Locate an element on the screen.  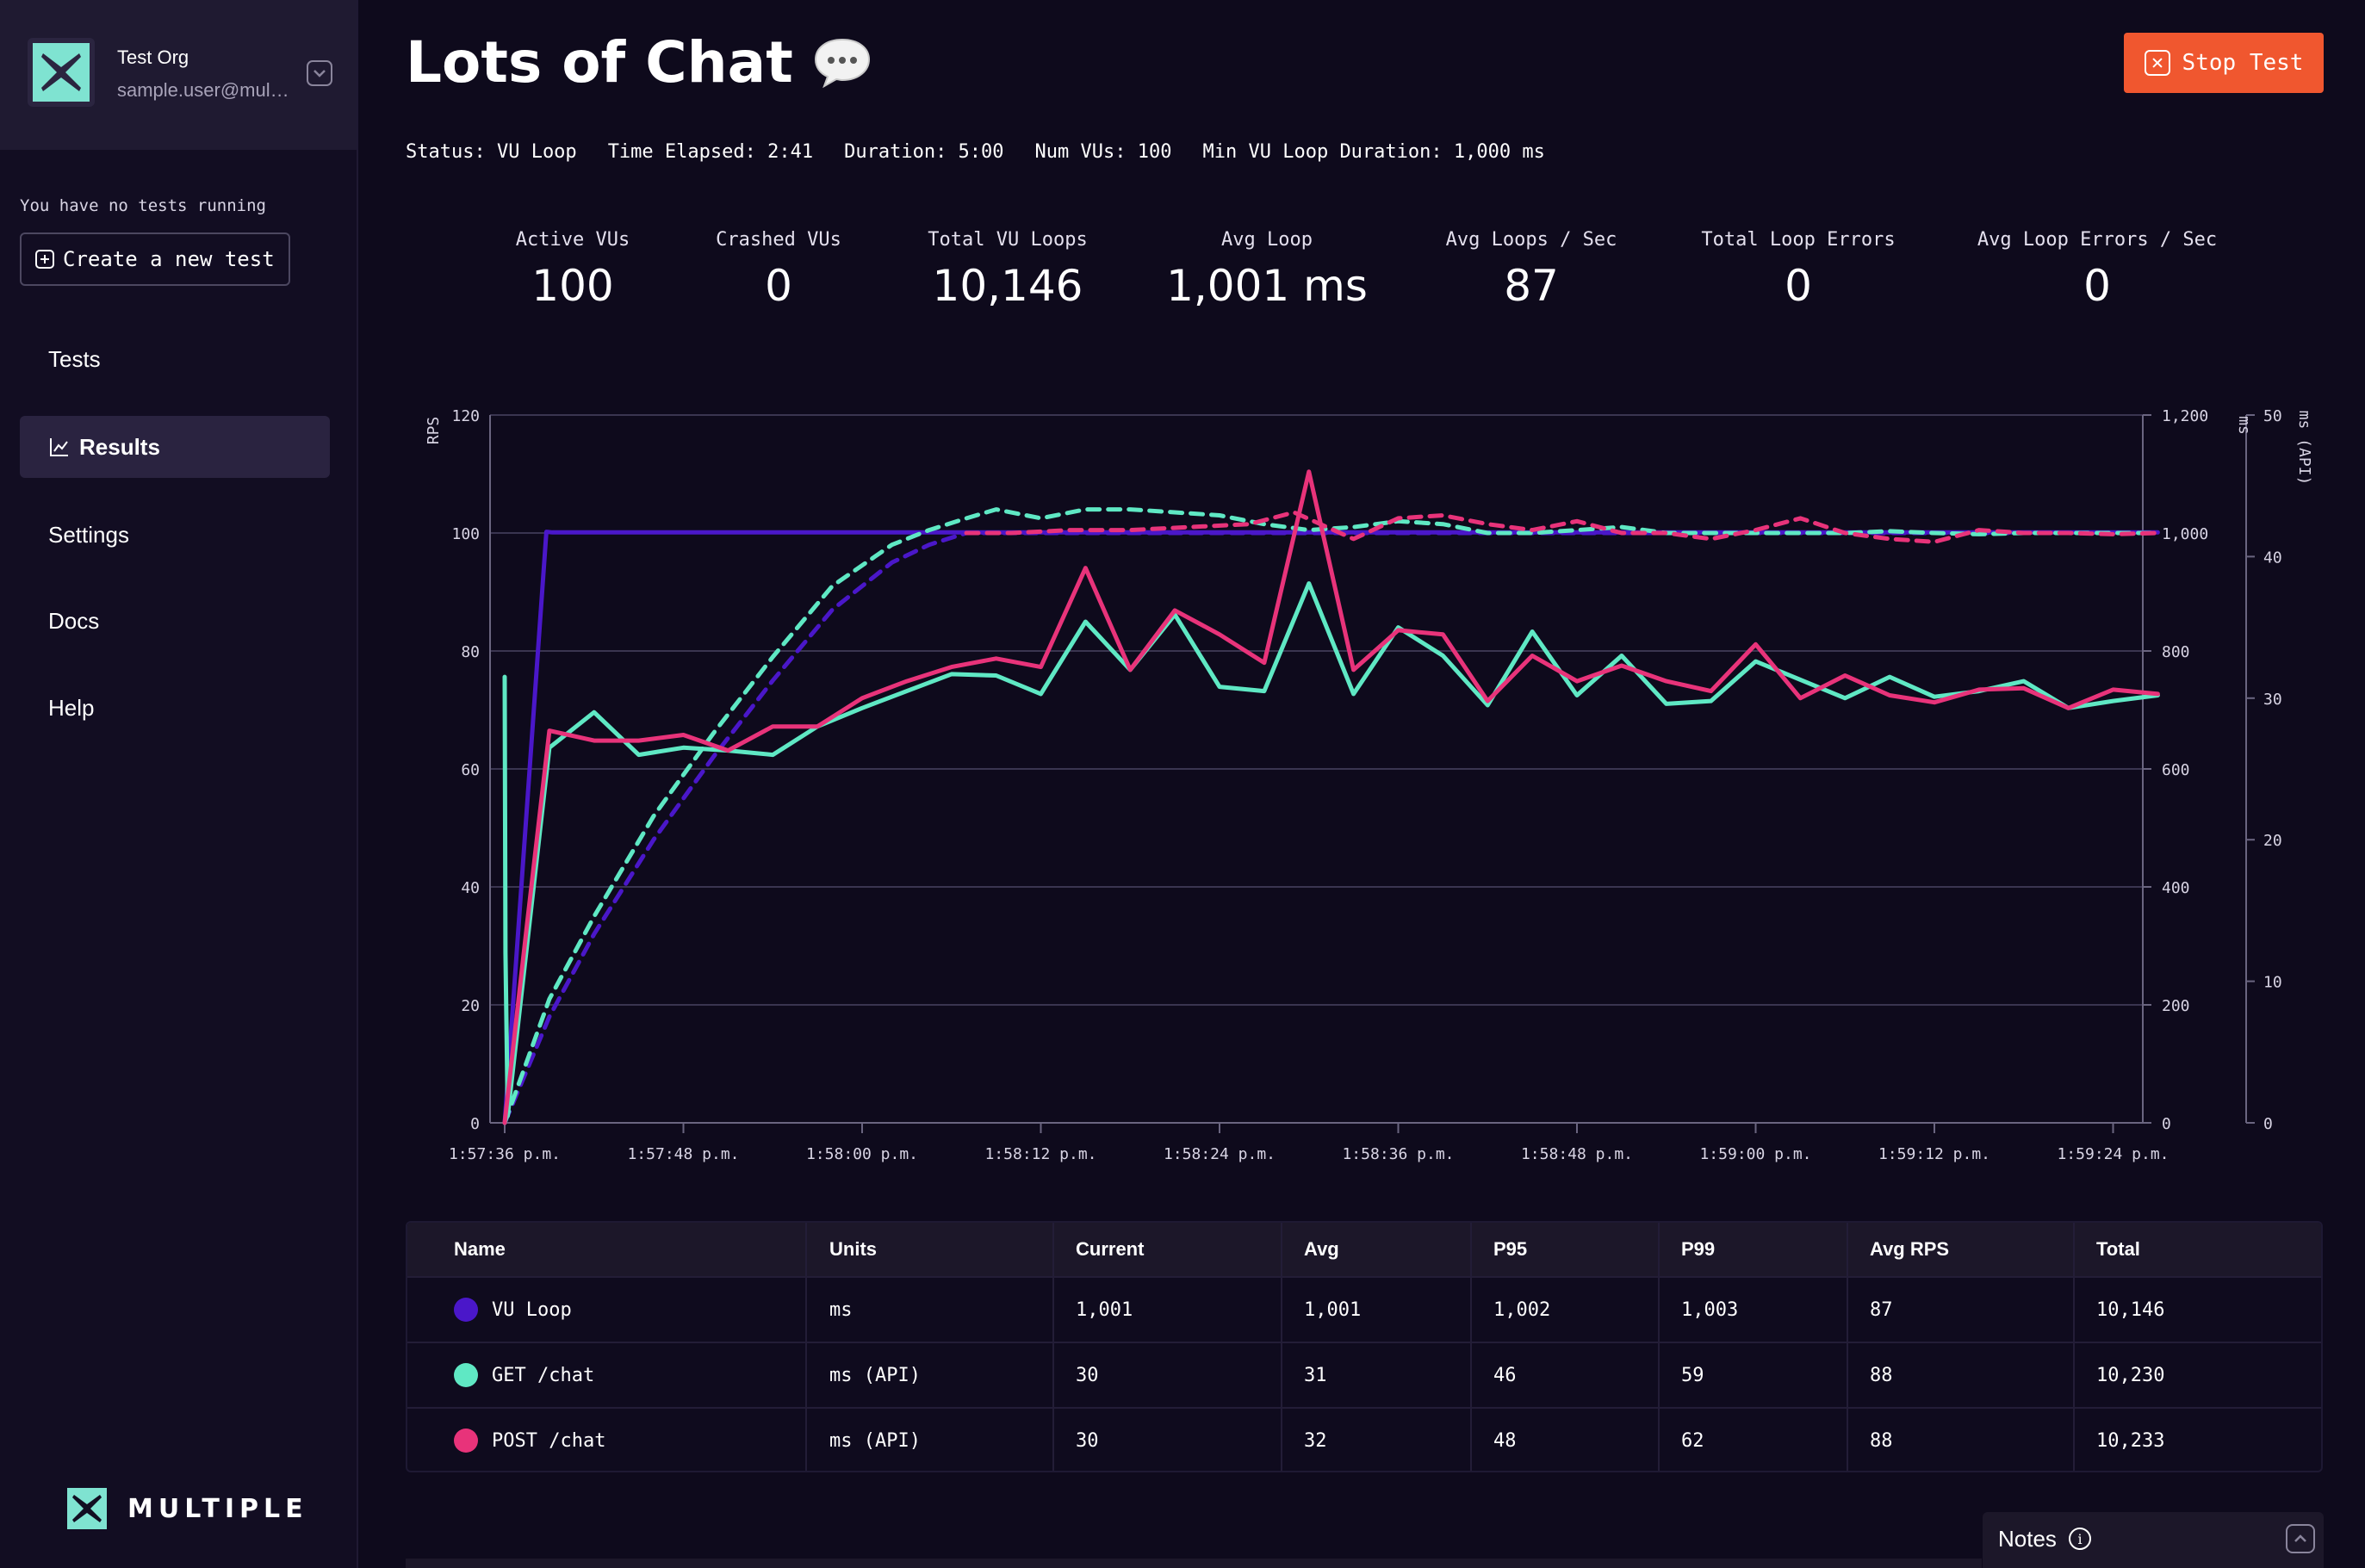
sidebar-item-label: Docs is located at coordinates (74, 620).